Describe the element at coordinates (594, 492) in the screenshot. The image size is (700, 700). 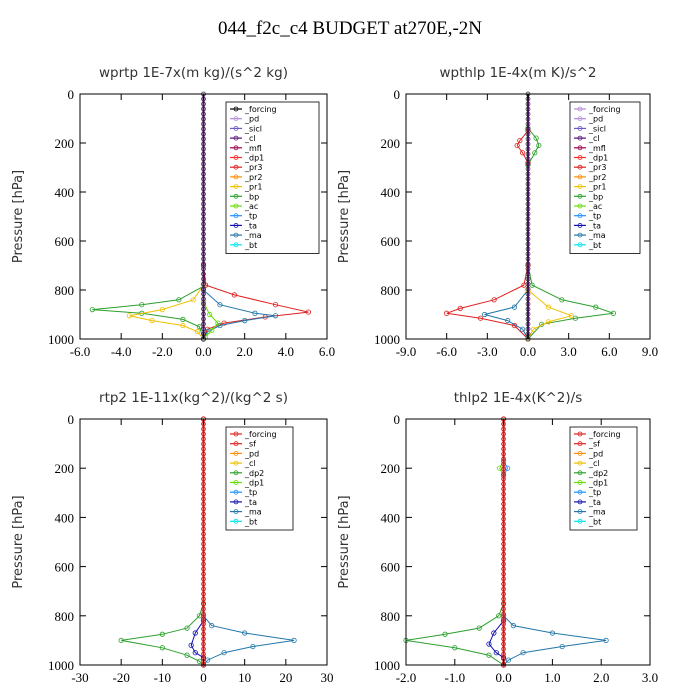
I see `legend-label: _tp` at that location.